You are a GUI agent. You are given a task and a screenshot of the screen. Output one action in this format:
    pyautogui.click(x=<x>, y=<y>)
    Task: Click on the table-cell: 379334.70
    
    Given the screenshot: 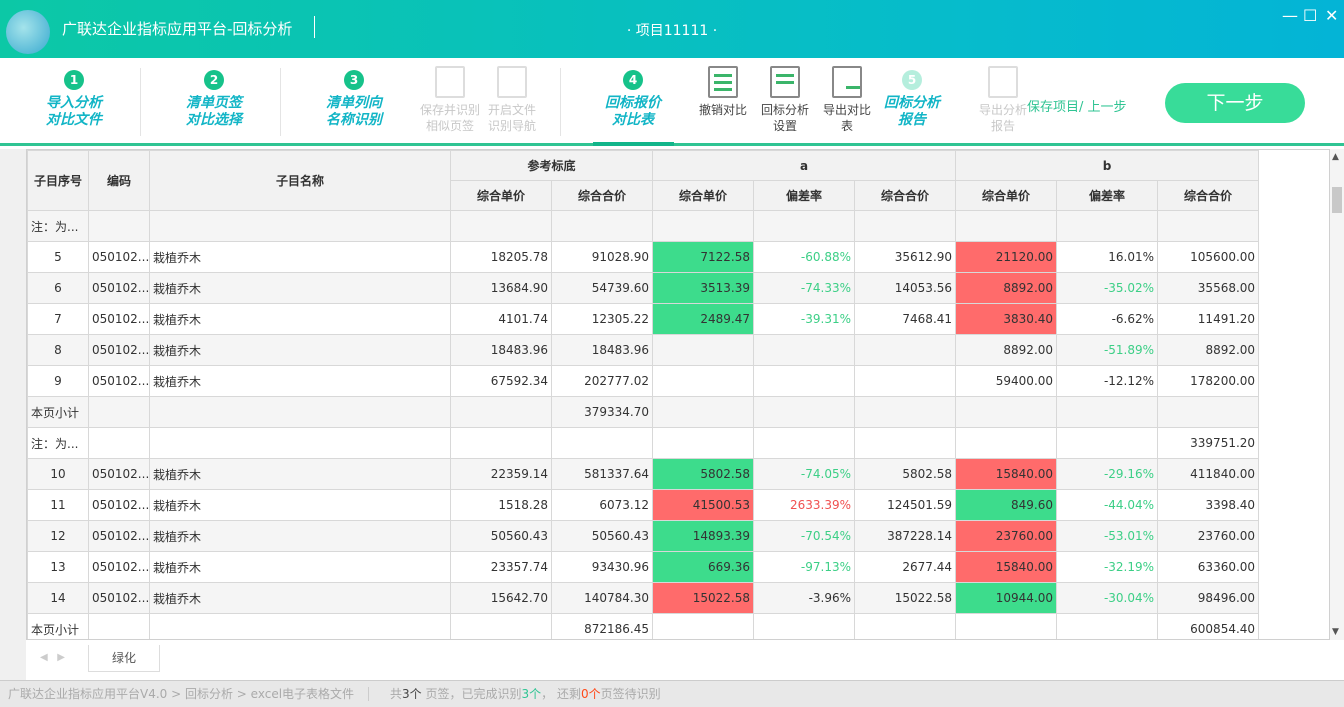 What is the action you would take?
    pyautogui.click(x=602, y=412)
    